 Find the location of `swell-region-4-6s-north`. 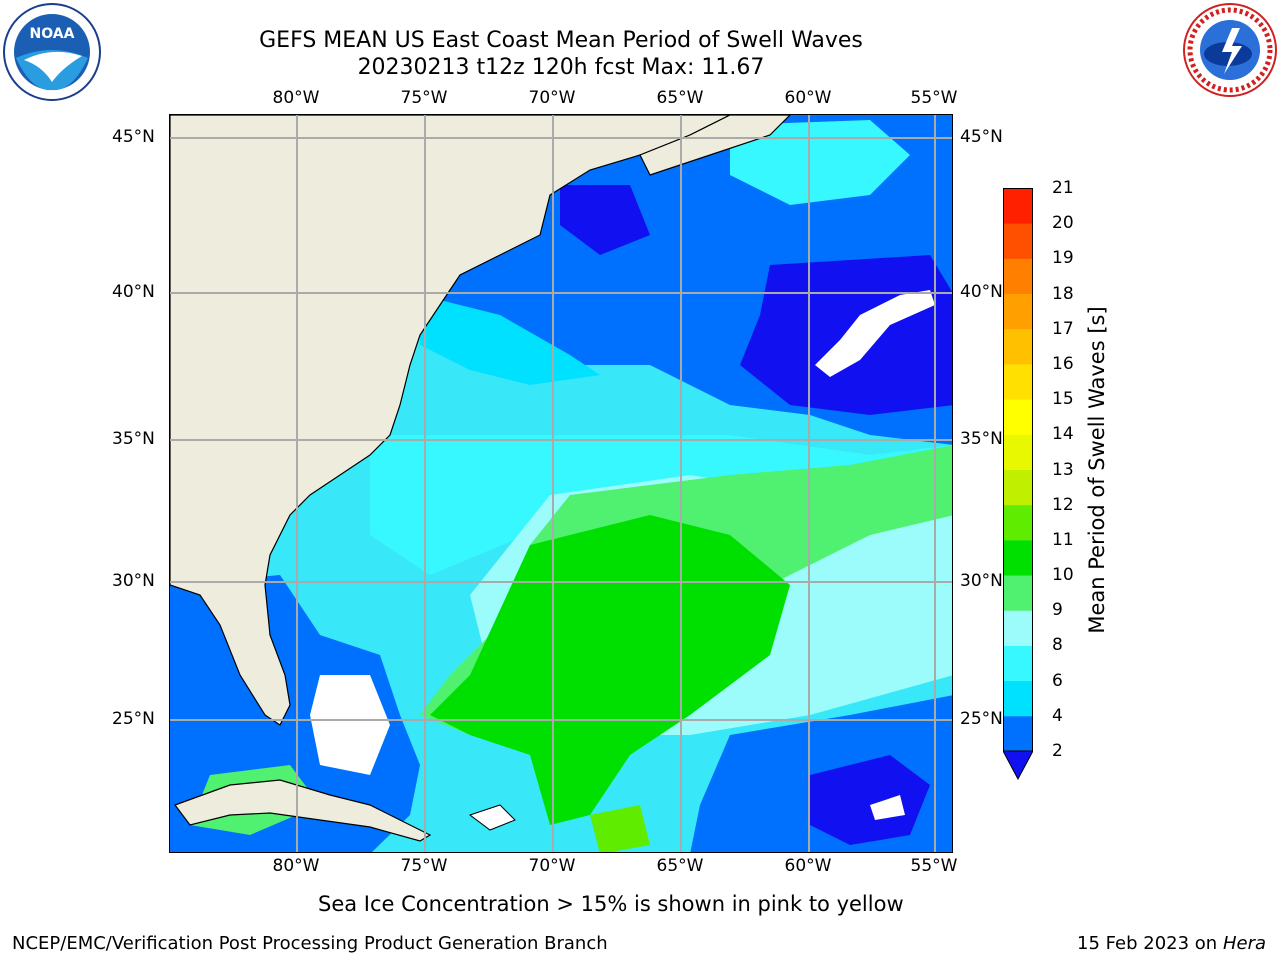

swell-region-4-6s-north is located at coordinates (510, 340).